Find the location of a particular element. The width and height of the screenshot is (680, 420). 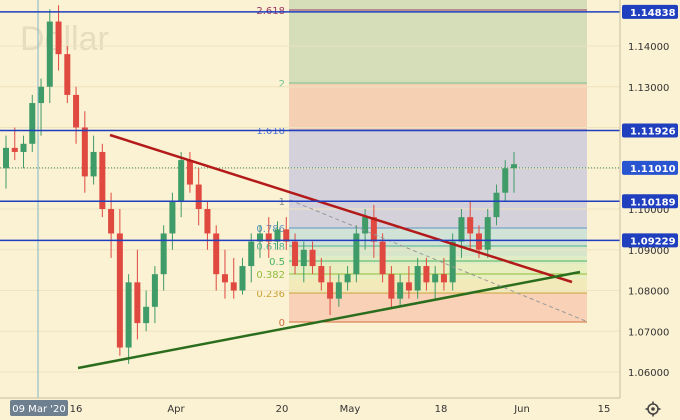

time-tick-label: Jun is located at coordinates (521, 409).